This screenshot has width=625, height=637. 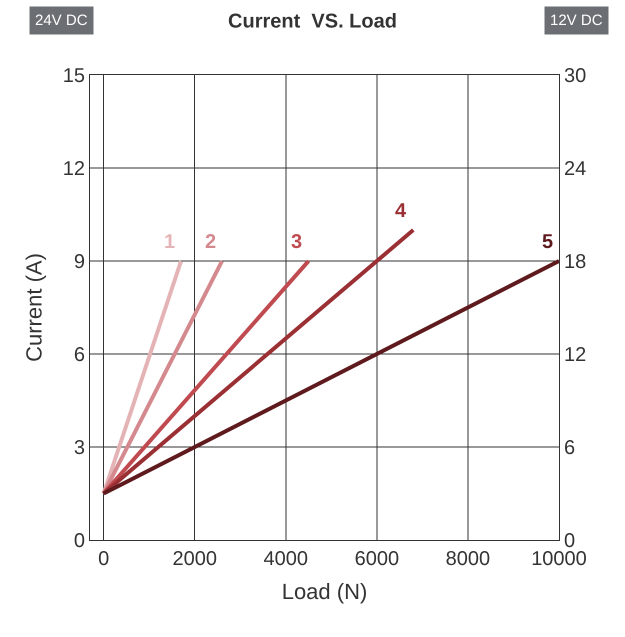 What do you see at coordinates (401, 211) in the screenshot?
I see `series-label: 4` at bounding box center [401, 211].